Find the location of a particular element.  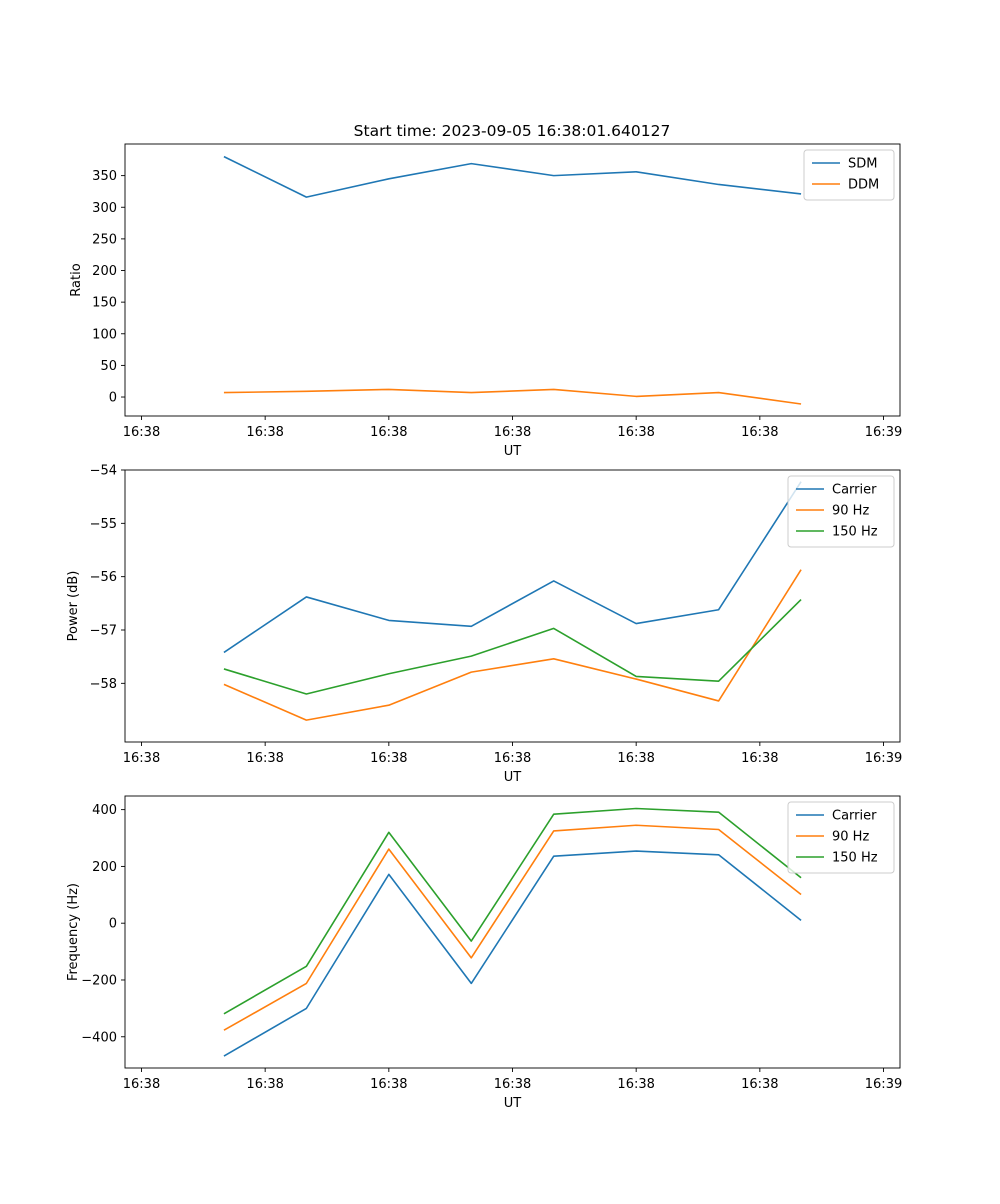

y-tick-label: −55 is located at coordinates (103, 524).